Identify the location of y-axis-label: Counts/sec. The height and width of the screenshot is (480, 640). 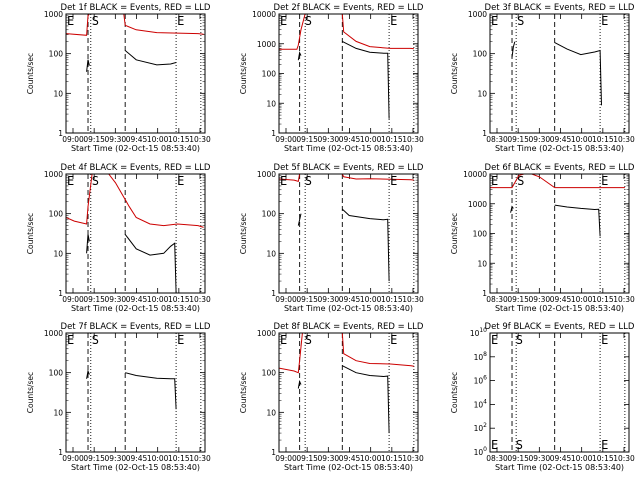
(454, 392).